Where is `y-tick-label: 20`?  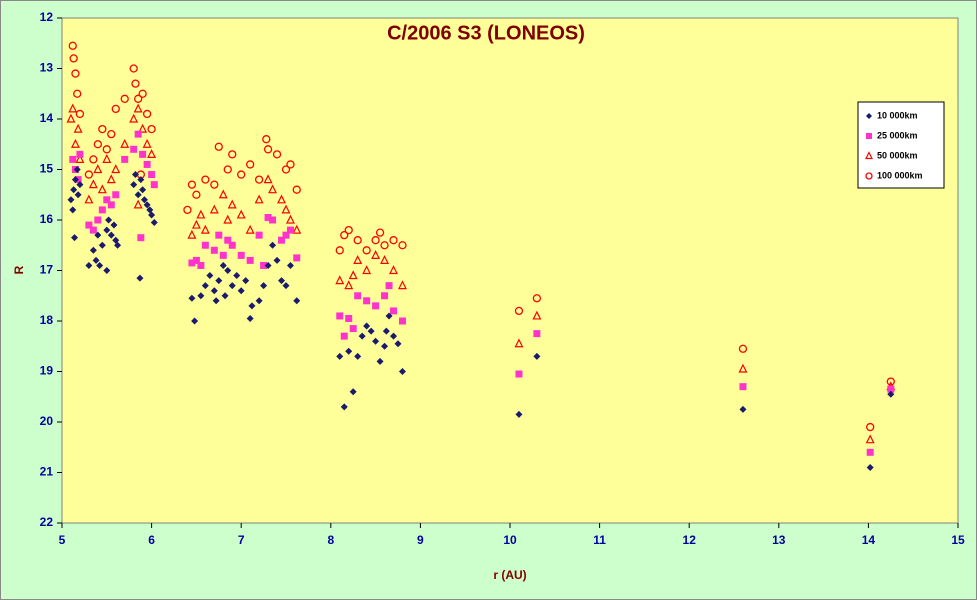
y-tick-label: 20 is located at coordinates (47, 421).